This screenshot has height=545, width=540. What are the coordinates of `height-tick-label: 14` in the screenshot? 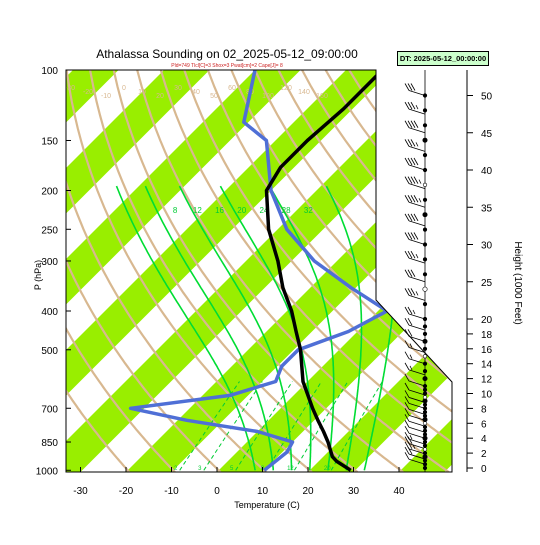 It's located at (487, 365).